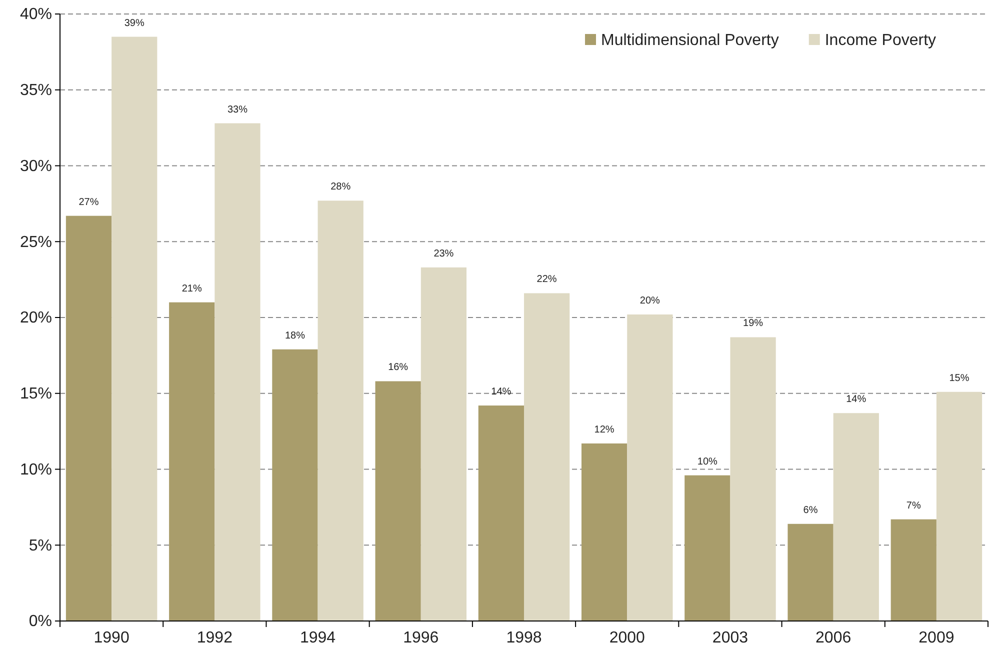  What do you see at coordinates (36, 393) in the screenshot?
I see `y-tick-label: 15%` at bounding box center [36, 393].